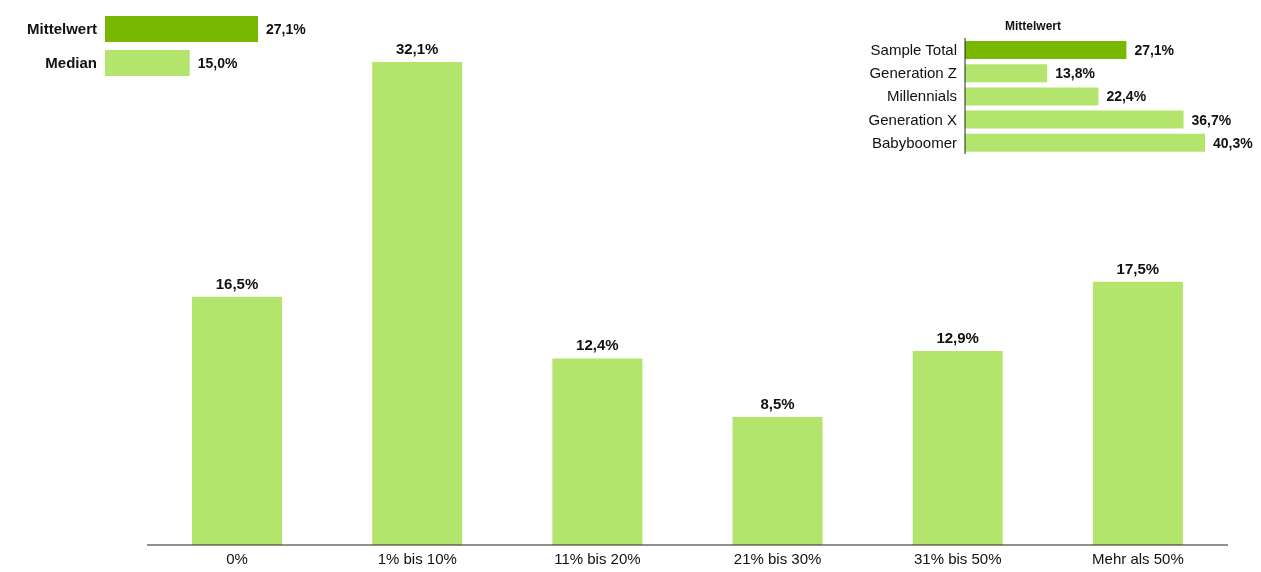 The image size is (1261, 572). I want to click on data-label: 16,5%, so click(237, 283).